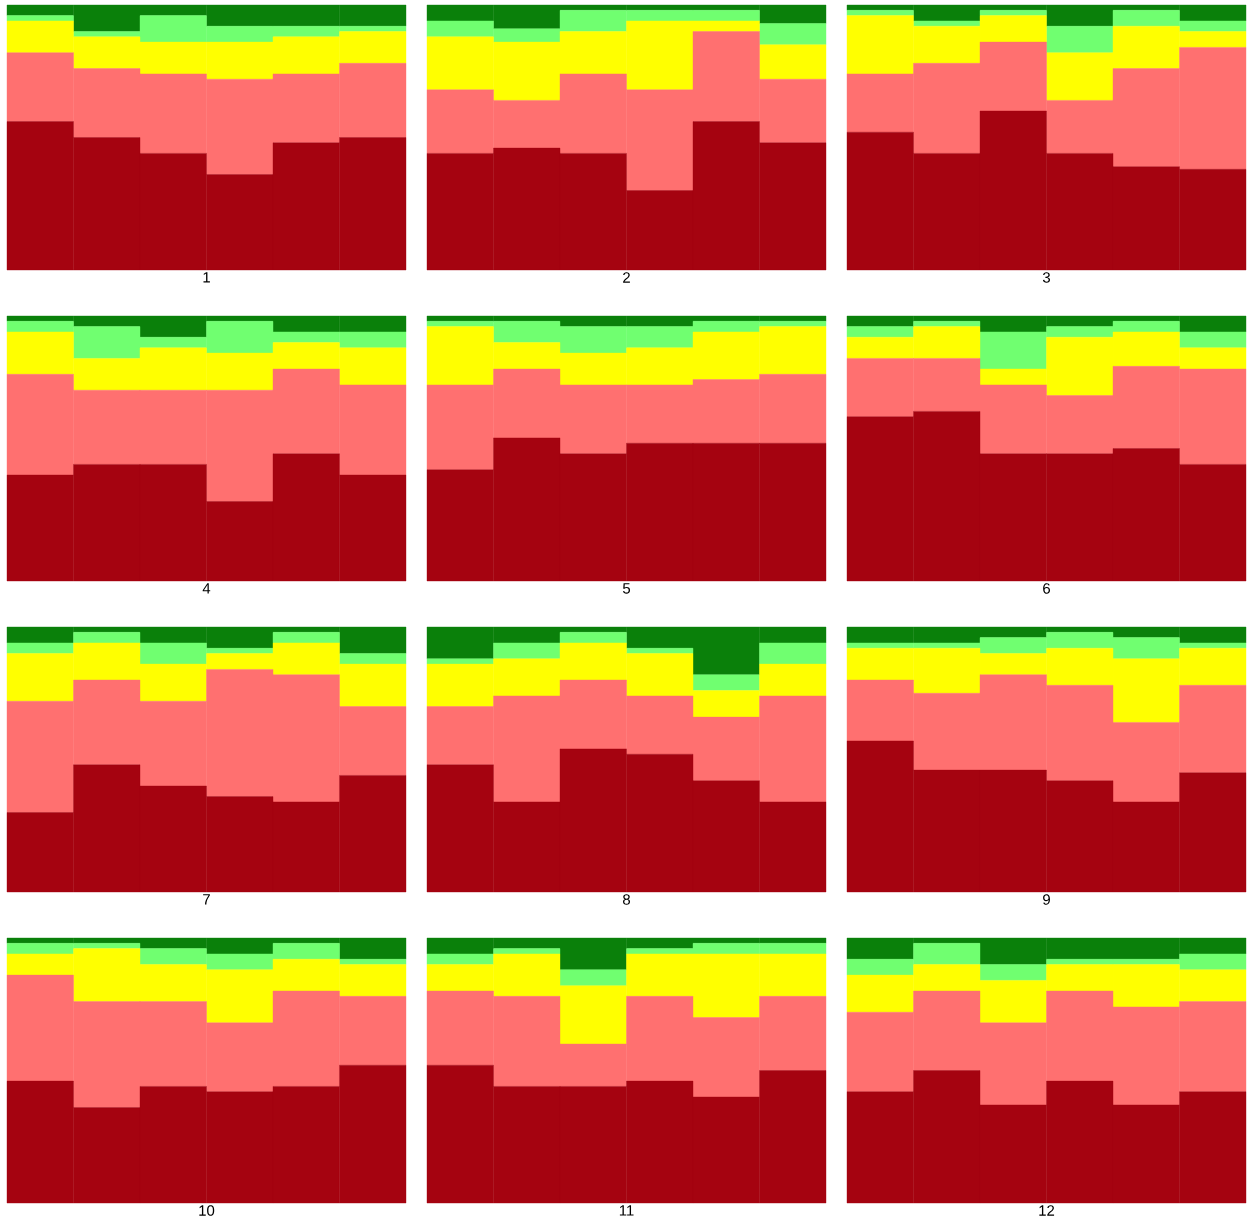 This screenshot has height=1232, width=1247. Describe the element at coordinates (1046, 277) in the screenshot. I see `x-axis-title: 3` at that location.